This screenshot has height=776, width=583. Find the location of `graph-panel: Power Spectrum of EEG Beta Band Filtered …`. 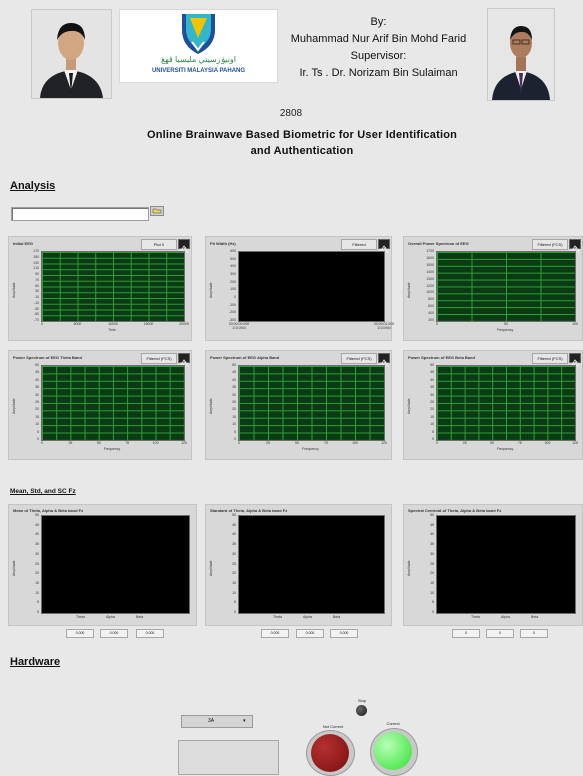

graph-panel: Power Spectrum of EEG Beta Band Filtered … is located at coordinates (493, 405).